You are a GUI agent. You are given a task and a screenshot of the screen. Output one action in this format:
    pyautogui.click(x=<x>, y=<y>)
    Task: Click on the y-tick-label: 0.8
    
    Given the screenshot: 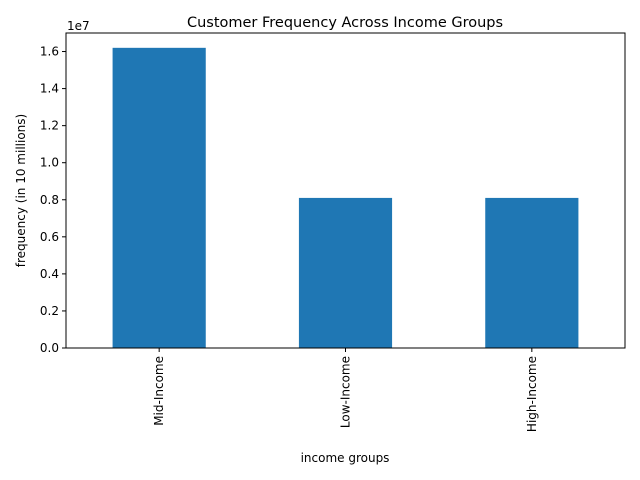 What is the action you would take?
    pyautogui.click(x=49, y=200)
    